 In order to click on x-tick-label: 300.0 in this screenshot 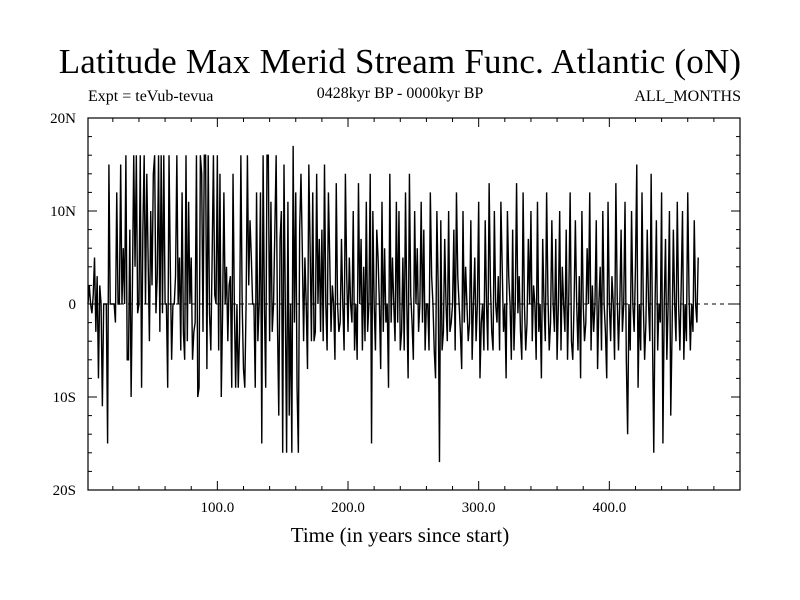, I will do `click(479, 508)`.